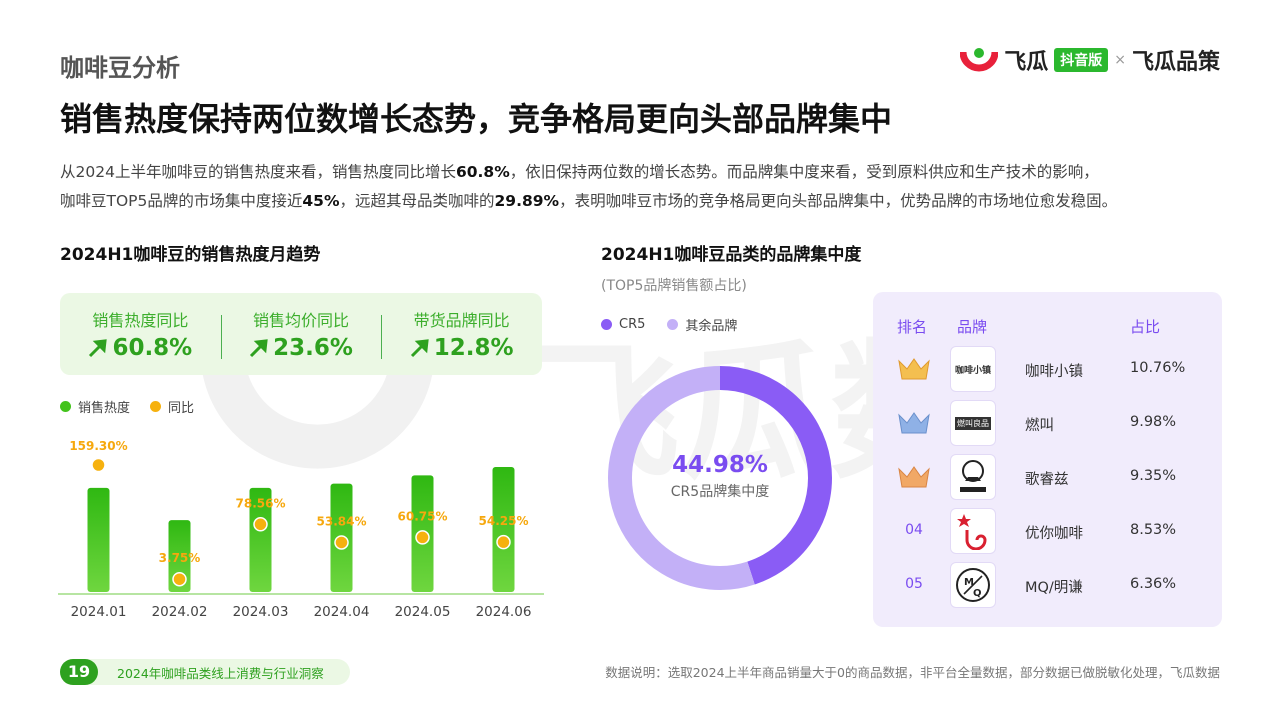 The width and height of the screenshot is (1280, 720). I want to click on rank-row-4: 04 优你咖啡 8.53%, so click(1047, 532).